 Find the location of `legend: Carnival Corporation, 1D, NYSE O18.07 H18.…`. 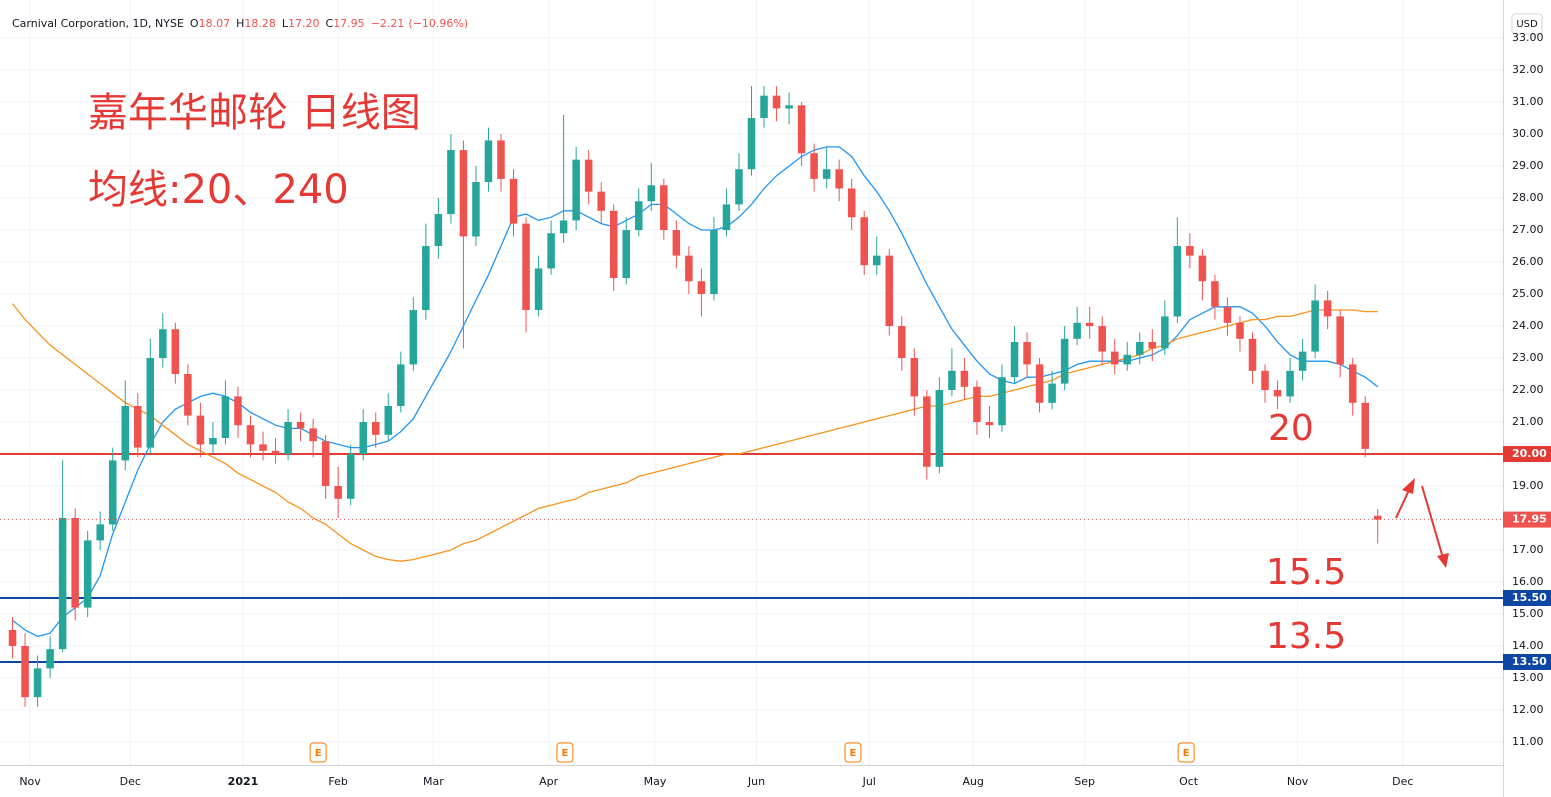

legend: Carnival Corporation, 1D, NYSE O18.07 H18.… is located at coordinates (240, 23).